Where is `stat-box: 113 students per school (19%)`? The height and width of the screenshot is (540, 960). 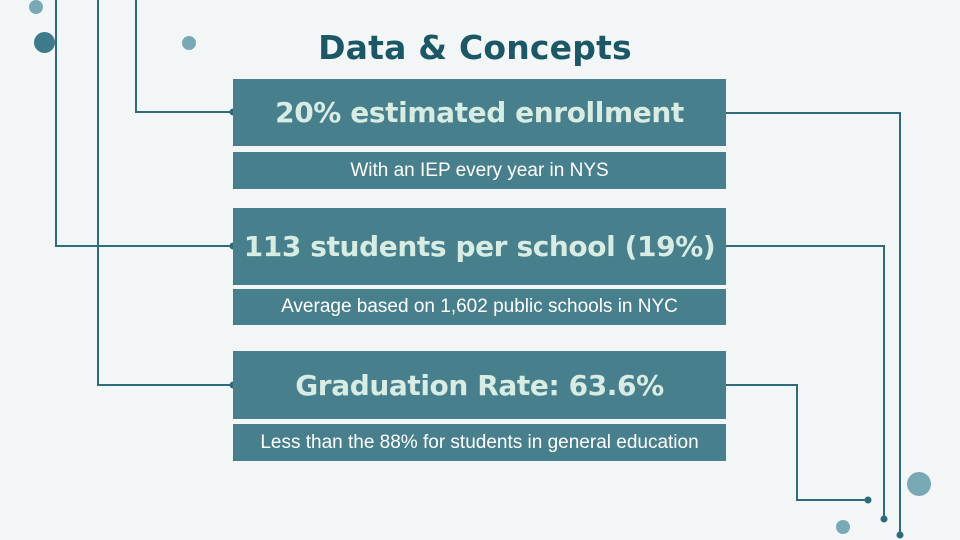
stat-box: 113 students per school (19%) is located at coordinates (479, 246).